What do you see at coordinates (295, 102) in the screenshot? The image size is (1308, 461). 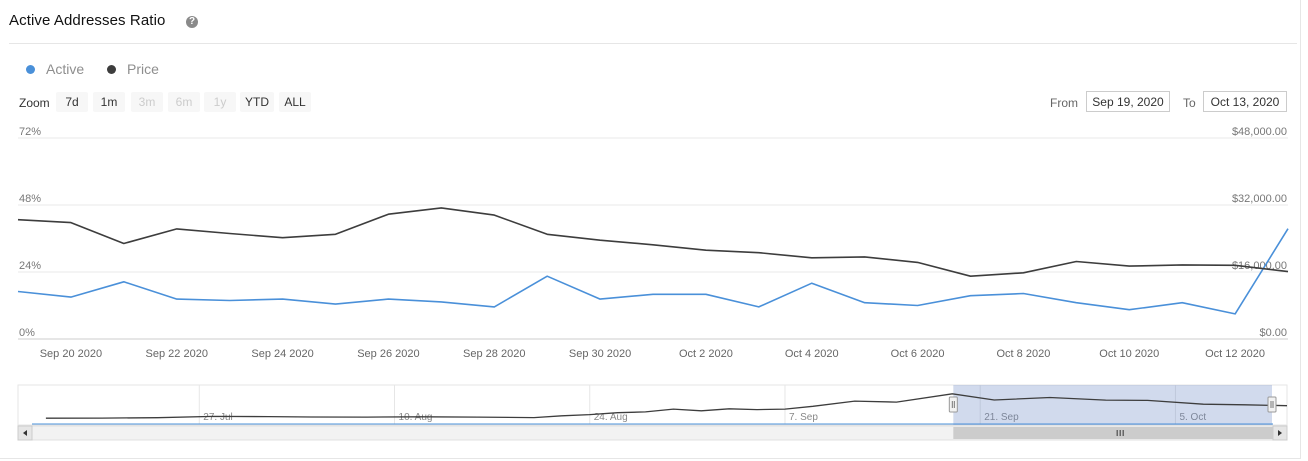 I see `zoom-all-button: ALL` at bounding box center [295, 102].